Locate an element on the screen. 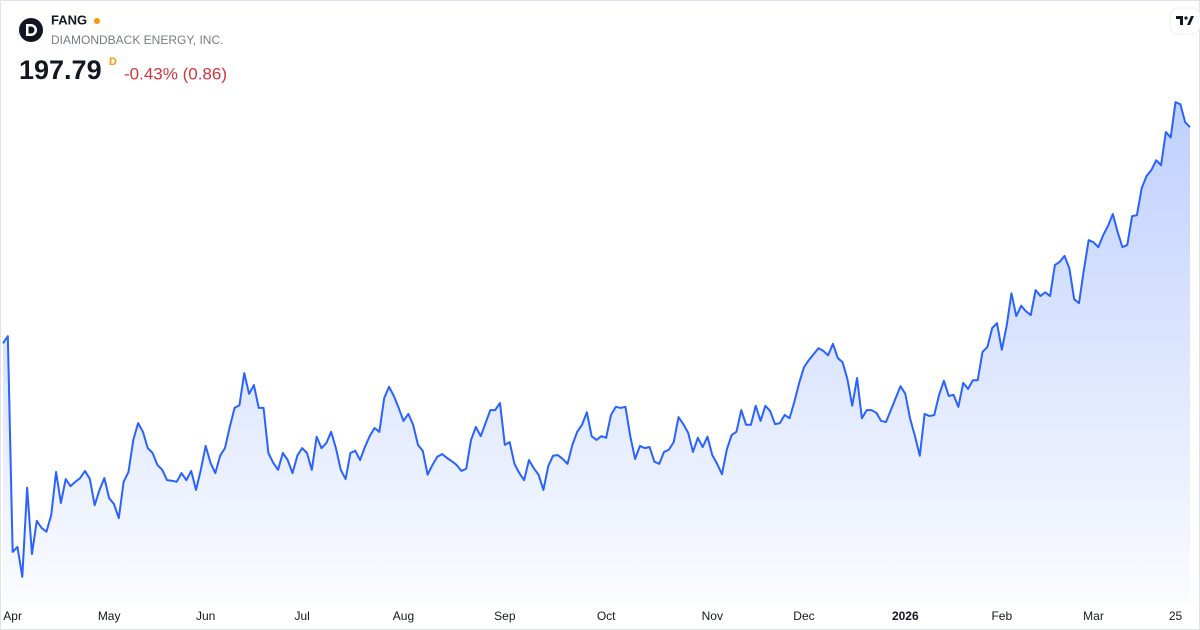 The image size is (1200, 630). company: DIAMONDBACK ENERGY, INC. is located at coordinates (137, 40).